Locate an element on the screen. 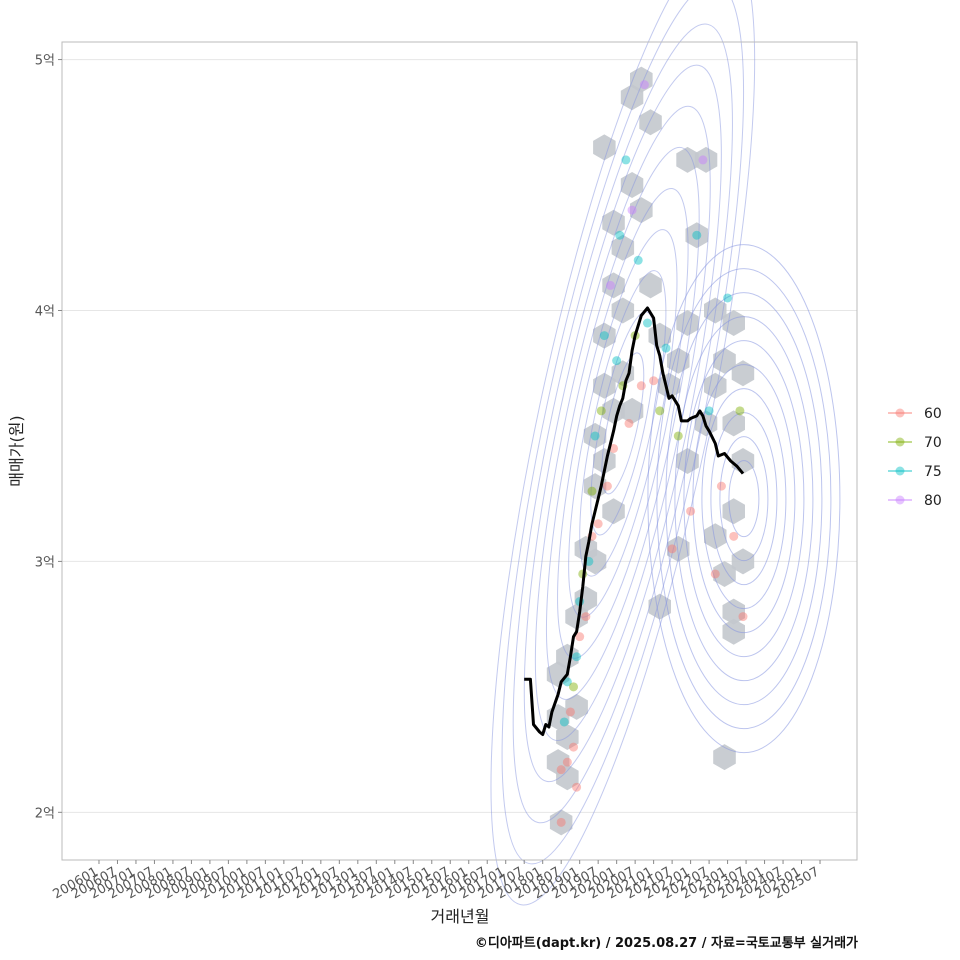 The image size is (960, 960). legend-label: 70 is located at coordinates (933, 443).